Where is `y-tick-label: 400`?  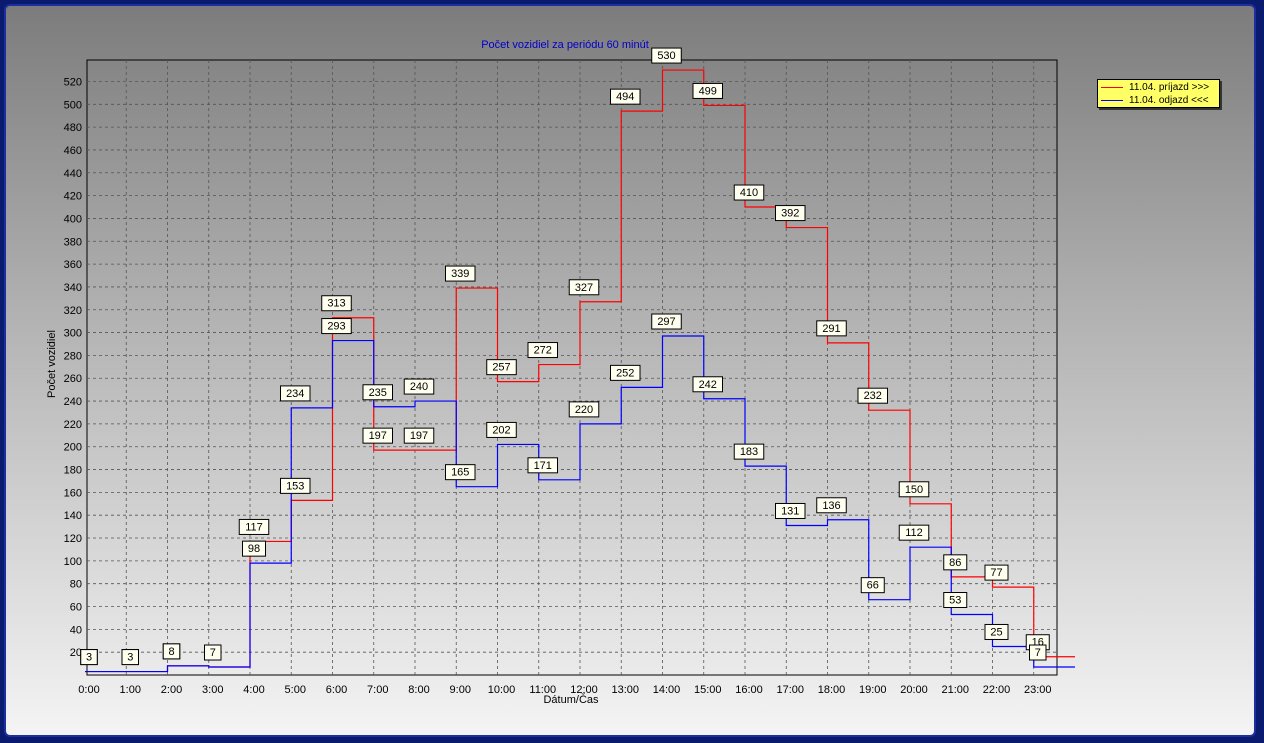
y-tick-label: 400 is located at coordinates (73, 219).